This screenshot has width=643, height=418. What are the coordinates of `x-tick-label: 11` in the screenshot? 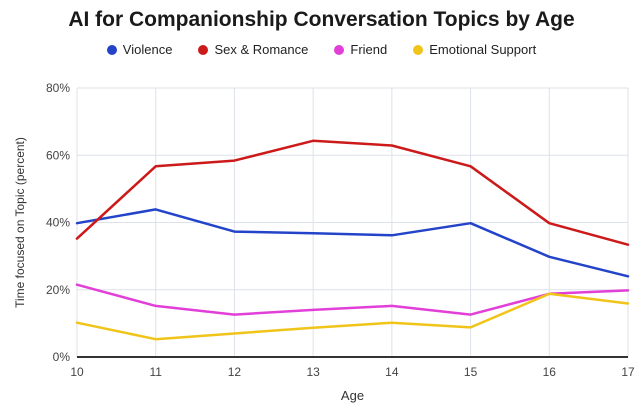 It's located at (155, 372).